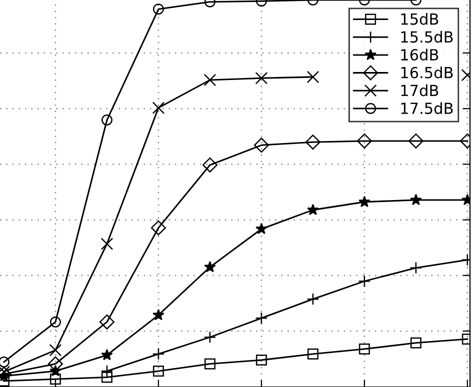  What do you see at coordinates (427, 72) in the screenshot?
I see `legend-label: 16.5dB` at bounding box center [427, 72].